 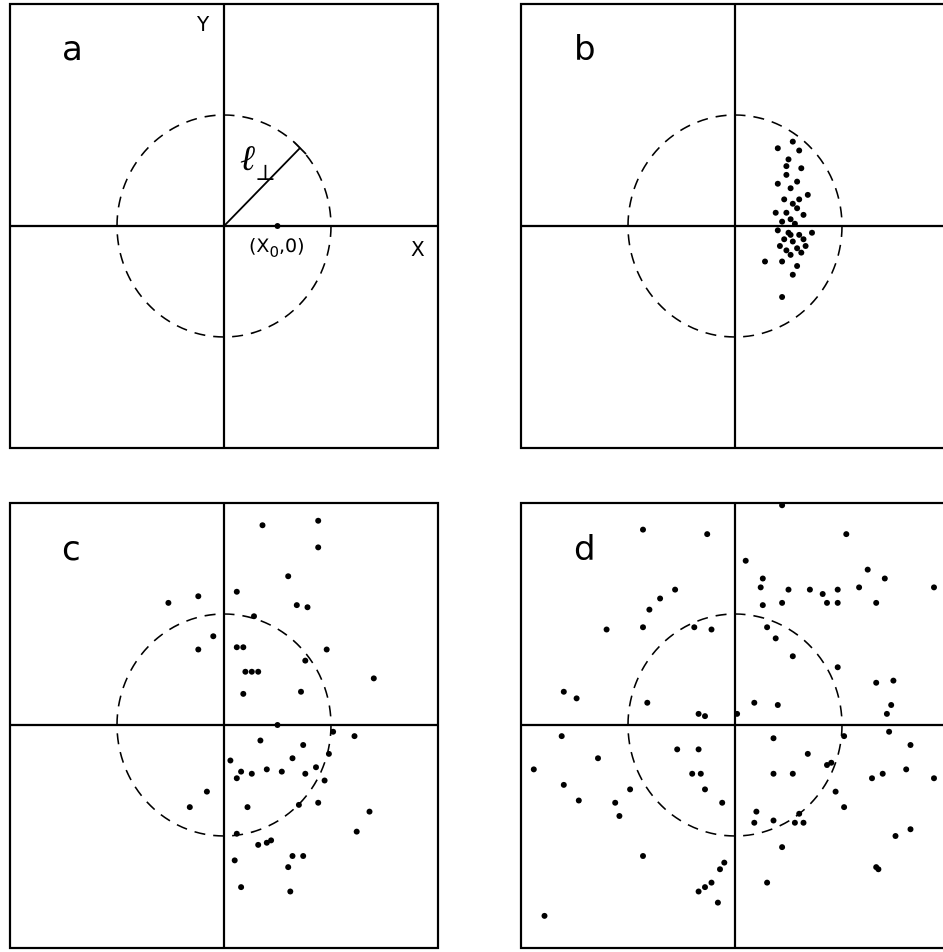 I want to click on panel-b-points, so click(x=788, y=219).